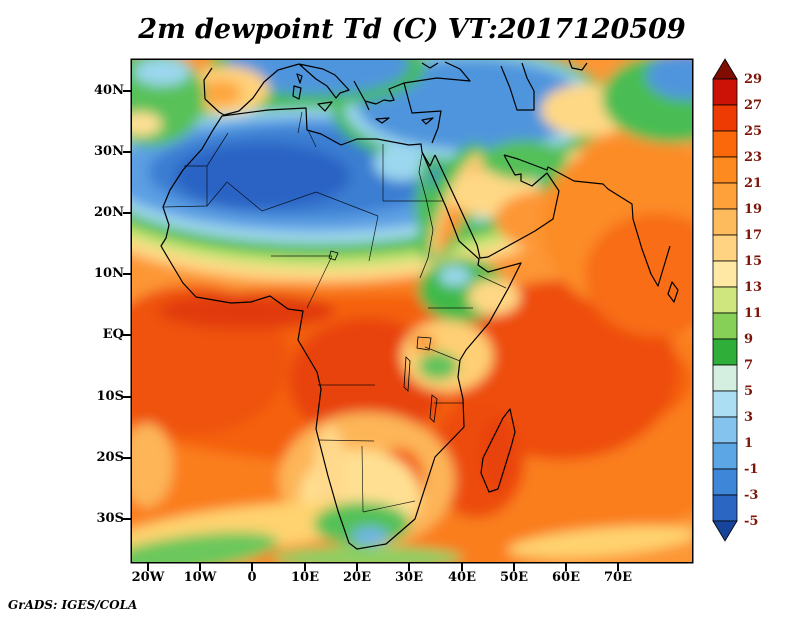 This screenshot has width=800, height=618. What do you see at coordinates (751, 521) in the screenshot?
I see `colorbar-label: -5` at bounding box center [751, 521].